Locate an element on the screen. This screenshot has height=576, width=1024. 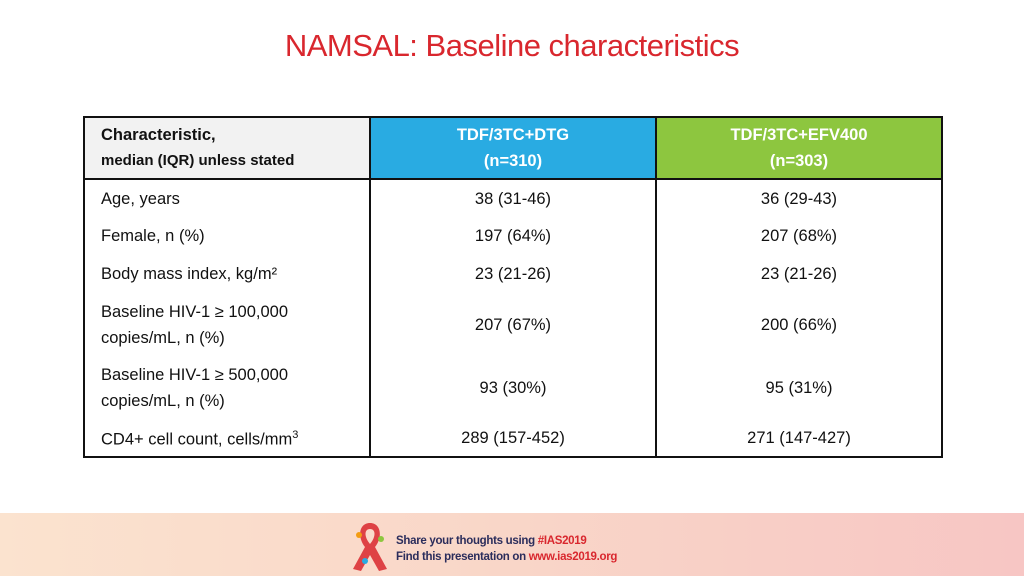
header-line: TDF/3TC+DTG is located at coordinates (513, 135).